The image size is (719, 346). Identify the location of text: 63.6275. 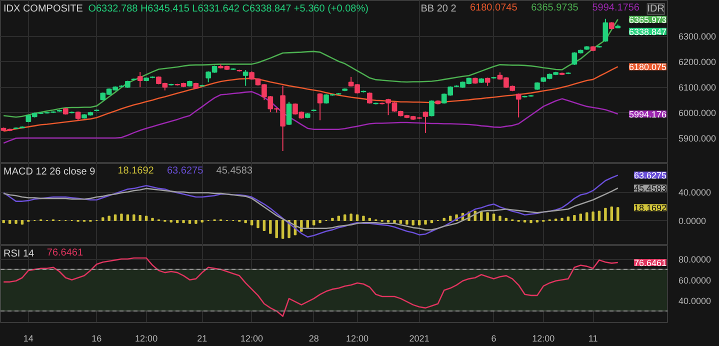
(650, 175).